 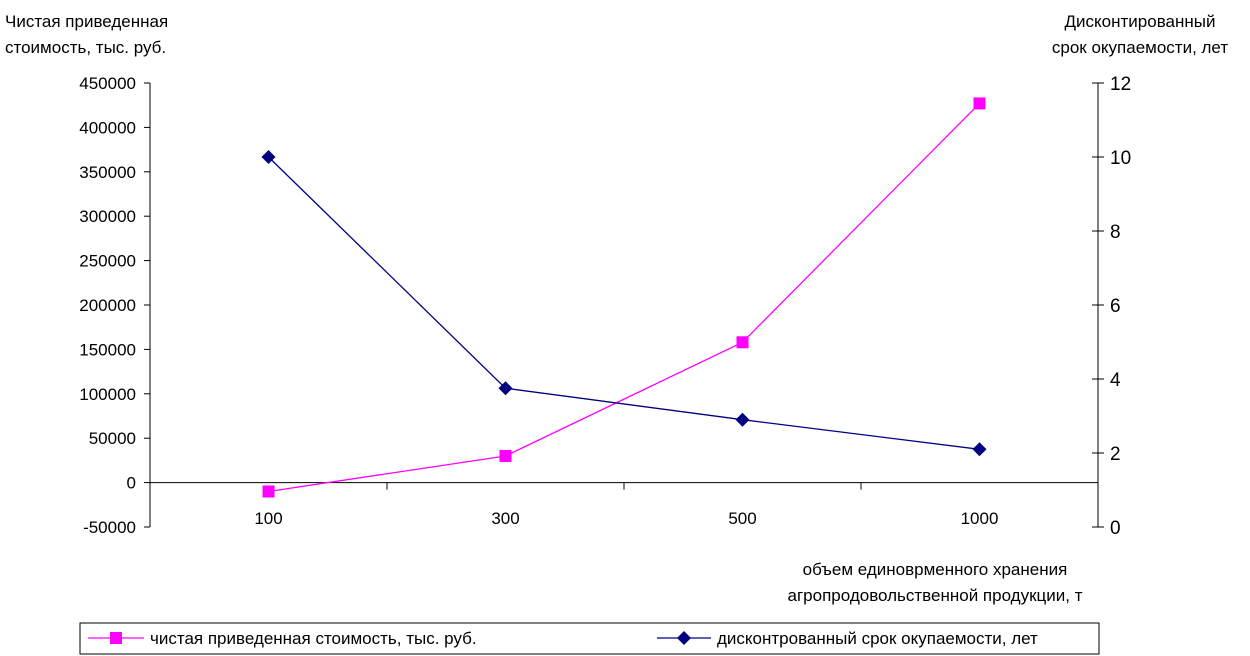 What do you see at coordinates (86, 21) in the screenshot?
I see `left-y-axis-title: Чистая приведенная` at bounding box center [86, 21].